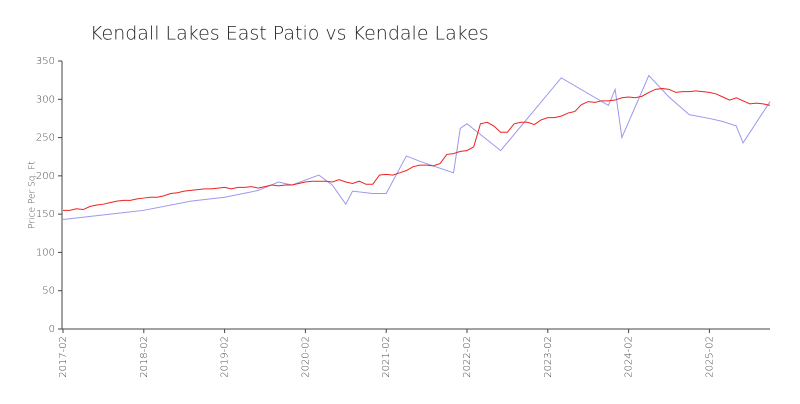 This screenshot has height=404, width=800. What do you see at coordinates (45, 138) in the screenshot?
I see `y-tick-label: 250` at bounding box center [45, 138].